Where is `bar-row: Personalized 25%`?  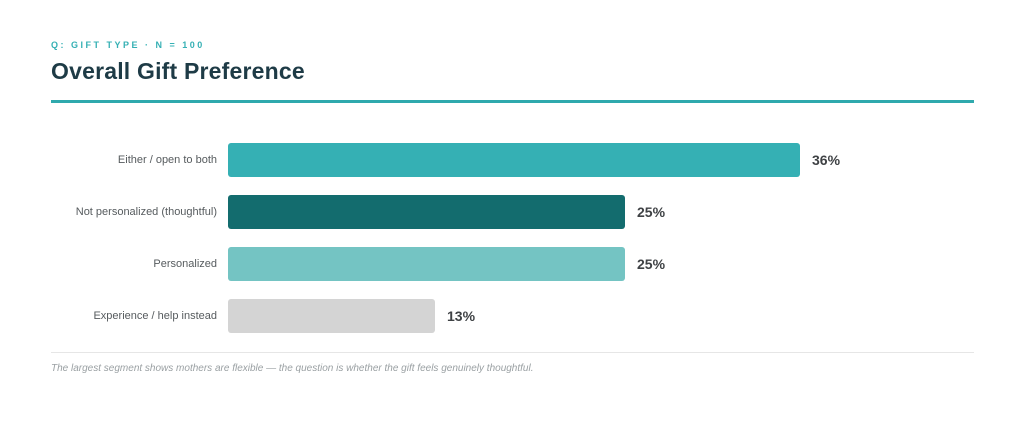 bar-row: Personalized 25% is located at coordinates (512, 264).